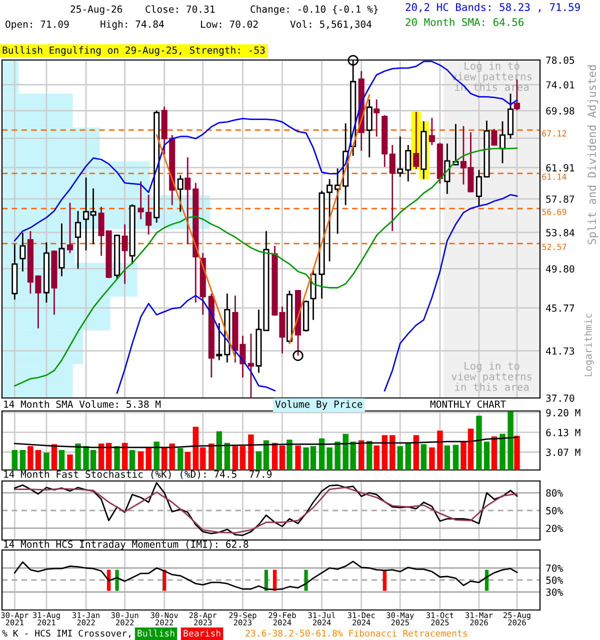 The height and width of the screenshot is (640, 600). I want to click on text: Volume By Price, so click(318, 405).